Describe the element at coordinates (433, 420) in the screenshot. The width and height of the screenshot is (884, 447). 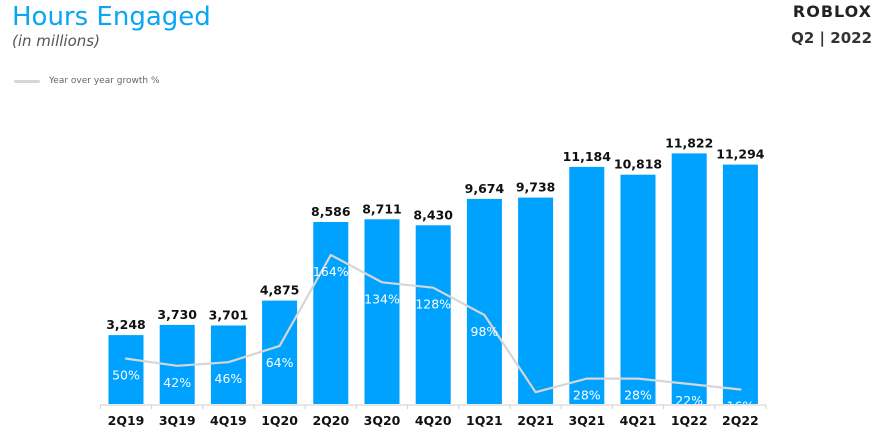
I see `x-tick-label: 4Q20` at that location.